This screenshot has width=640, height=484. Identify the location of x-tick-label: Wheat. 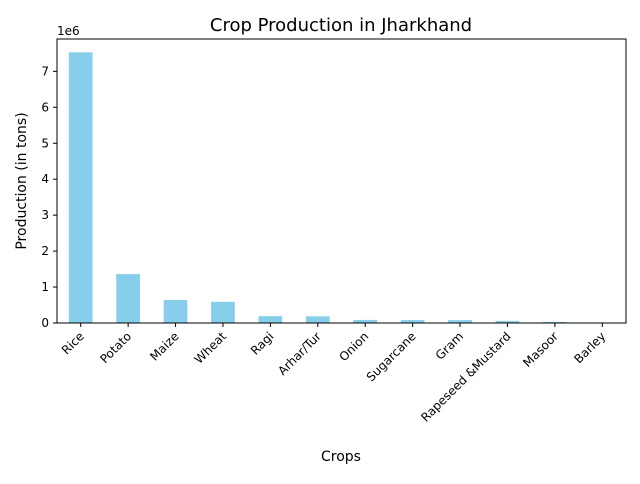
(211, 348).